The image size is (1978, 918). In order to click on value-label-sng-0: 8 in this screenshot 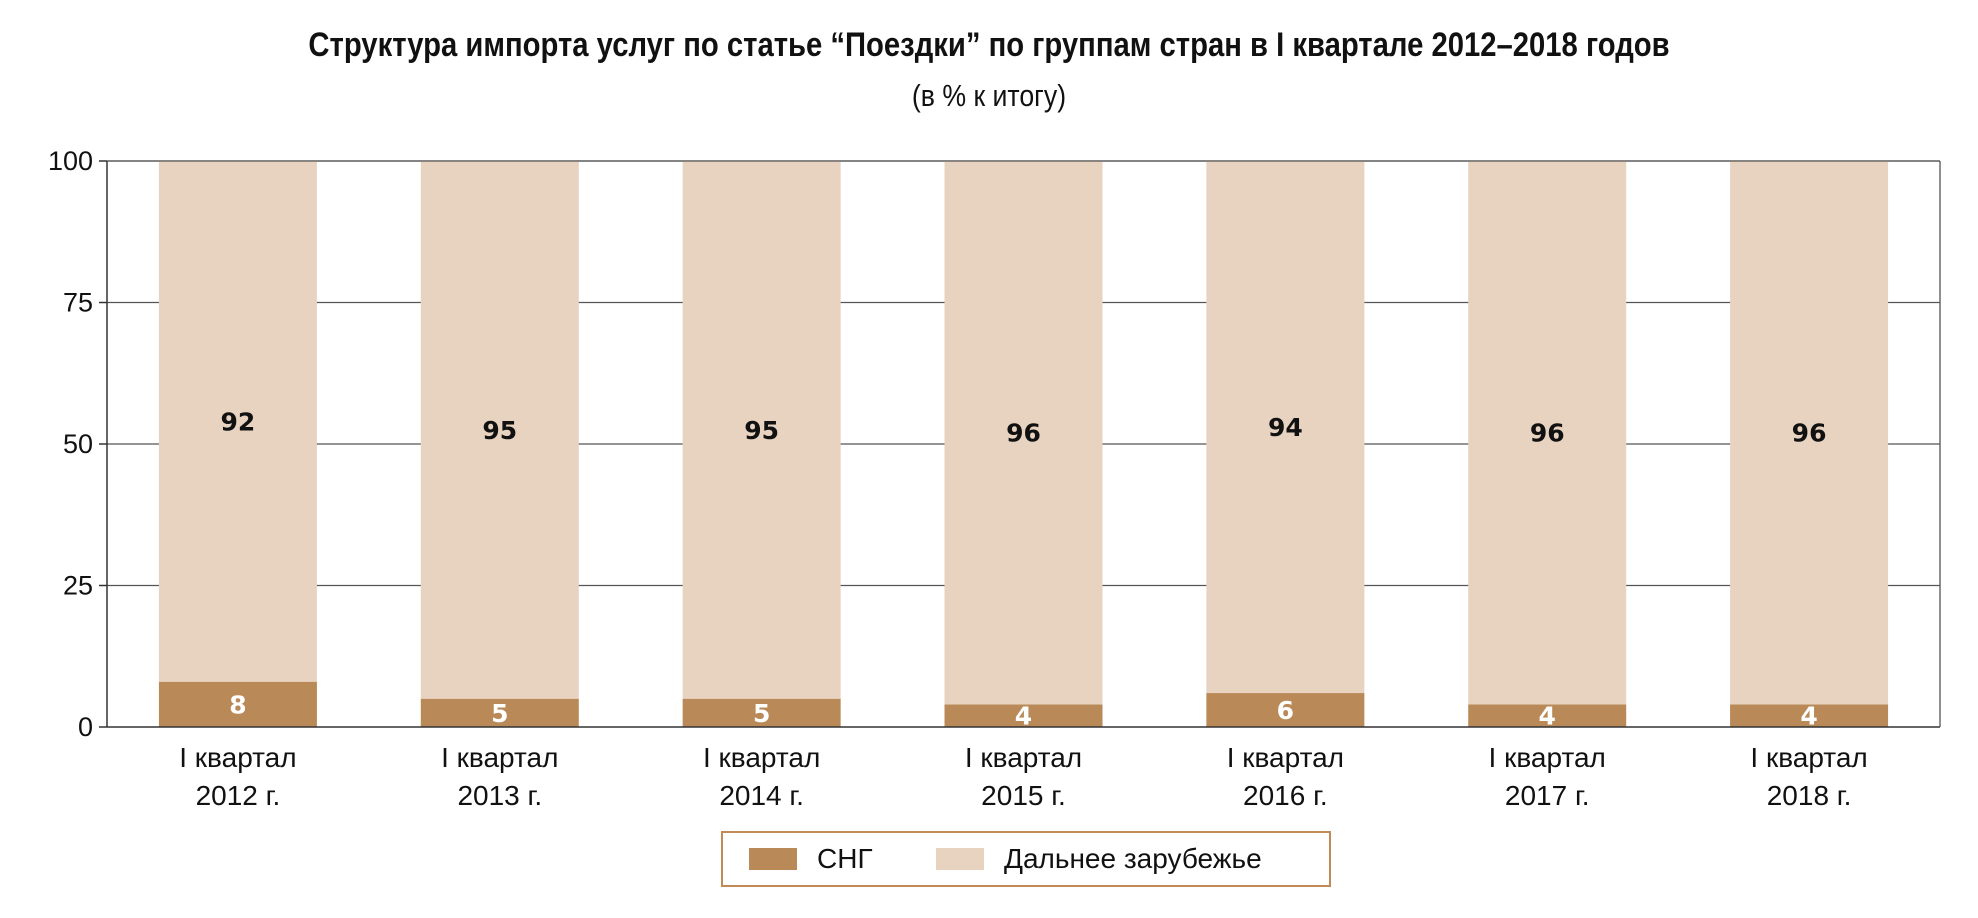, I will do `click(237, 704)`.